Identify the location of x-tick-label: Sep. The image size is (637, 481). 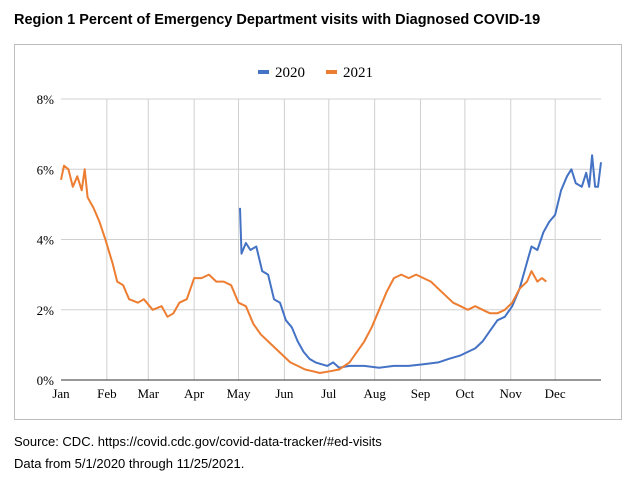
(421, 393).